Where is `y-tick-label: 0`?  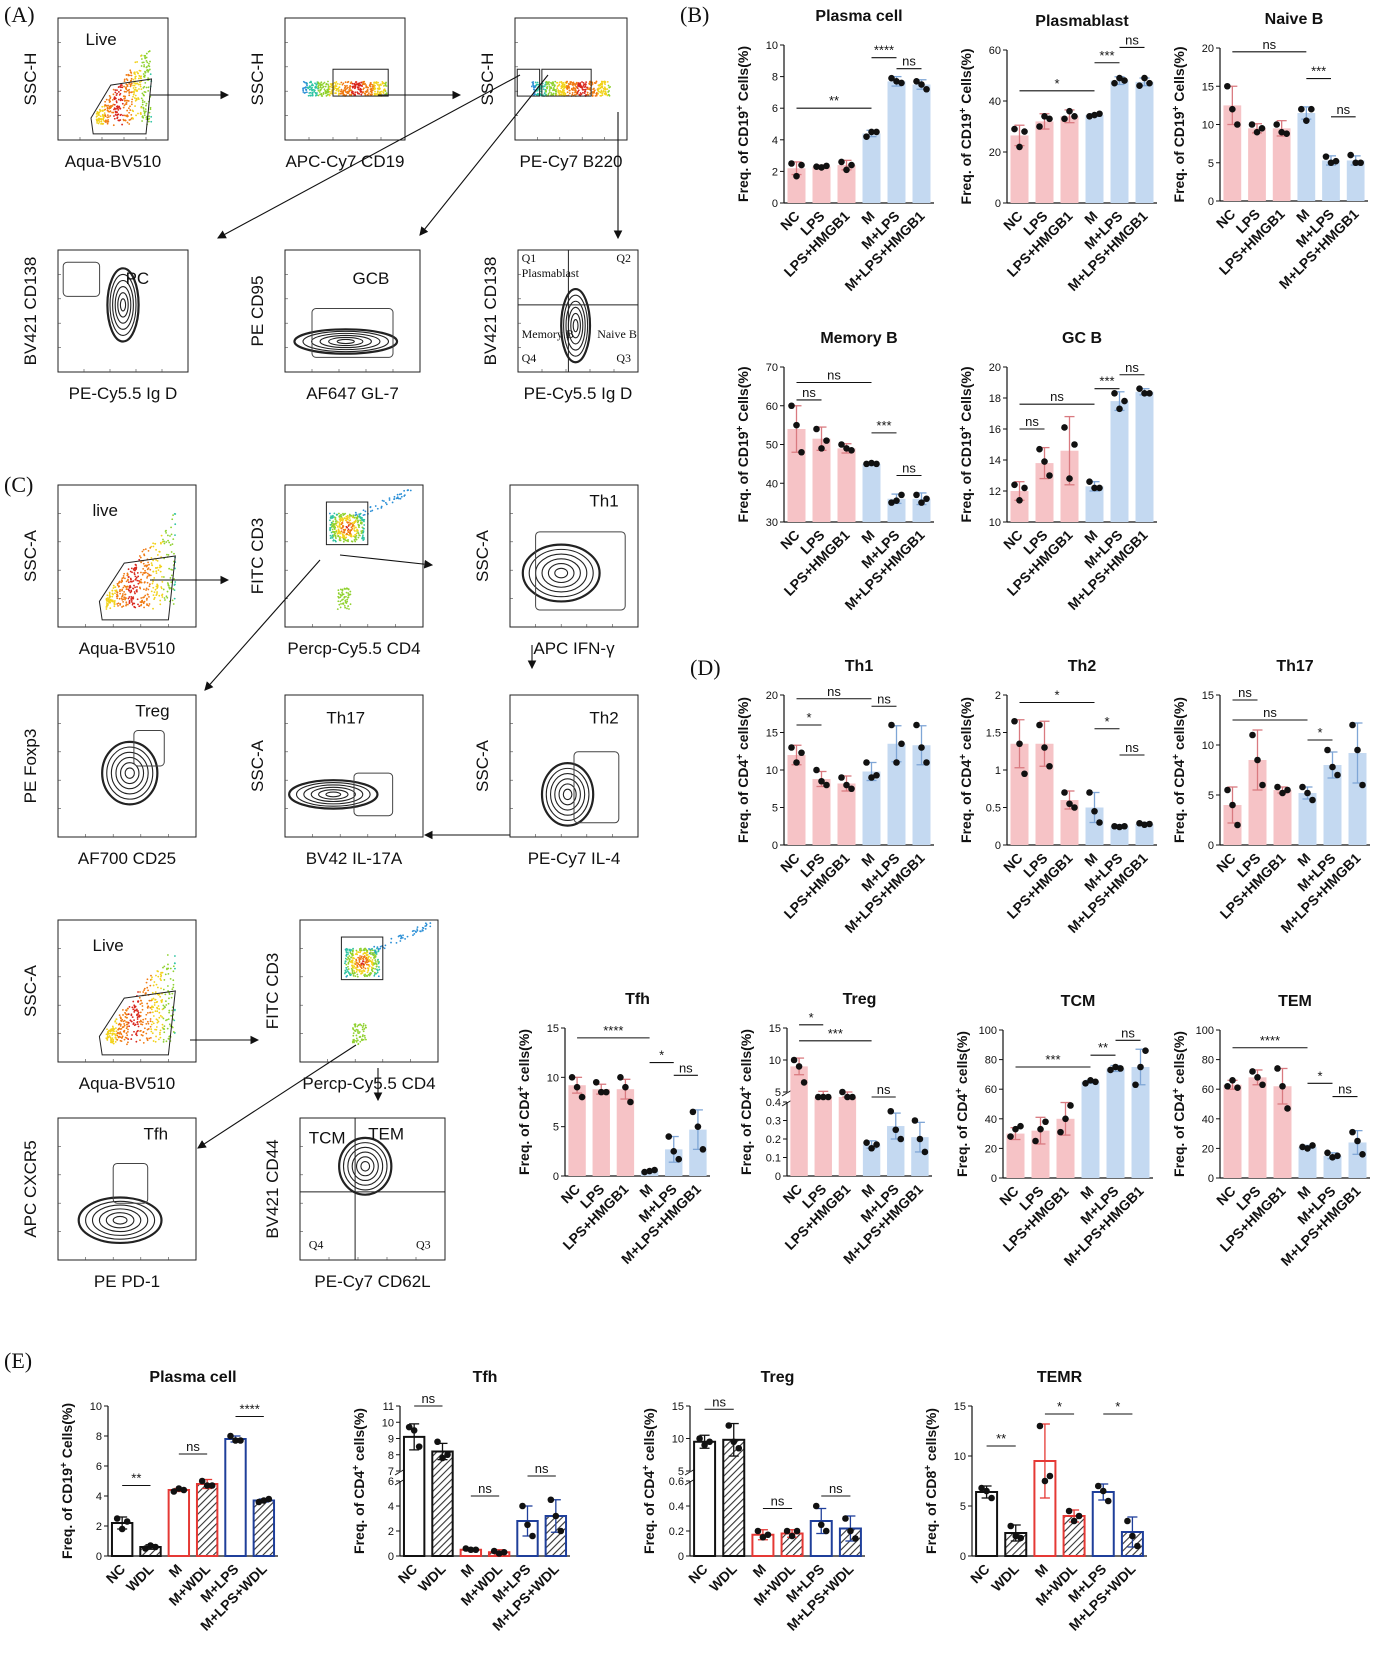
y-tick-label: 0 is located at coordinates (775, 846).